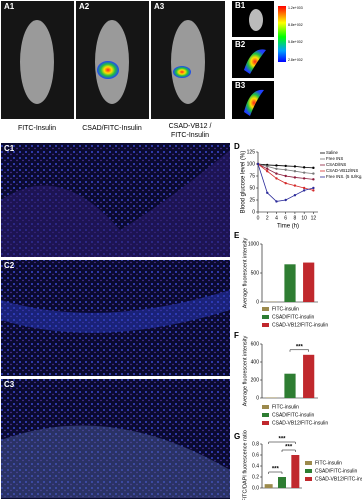 This screenshot has height=500, width=362. I want to click on panel-label: A2, so click(84, 6).